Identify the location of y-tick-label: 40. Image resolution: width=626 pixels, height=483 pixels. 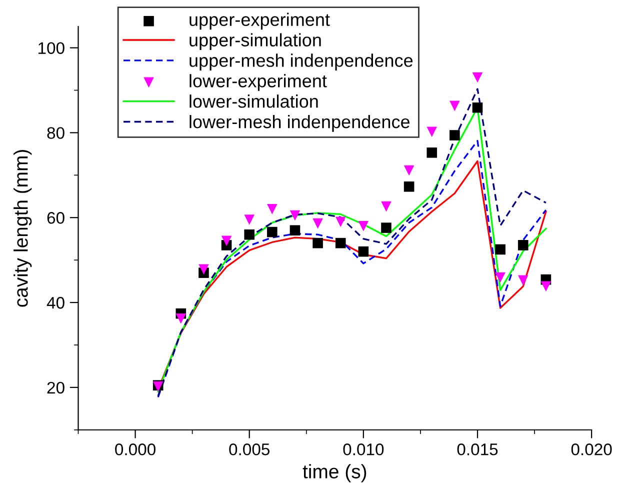
(55, 302).